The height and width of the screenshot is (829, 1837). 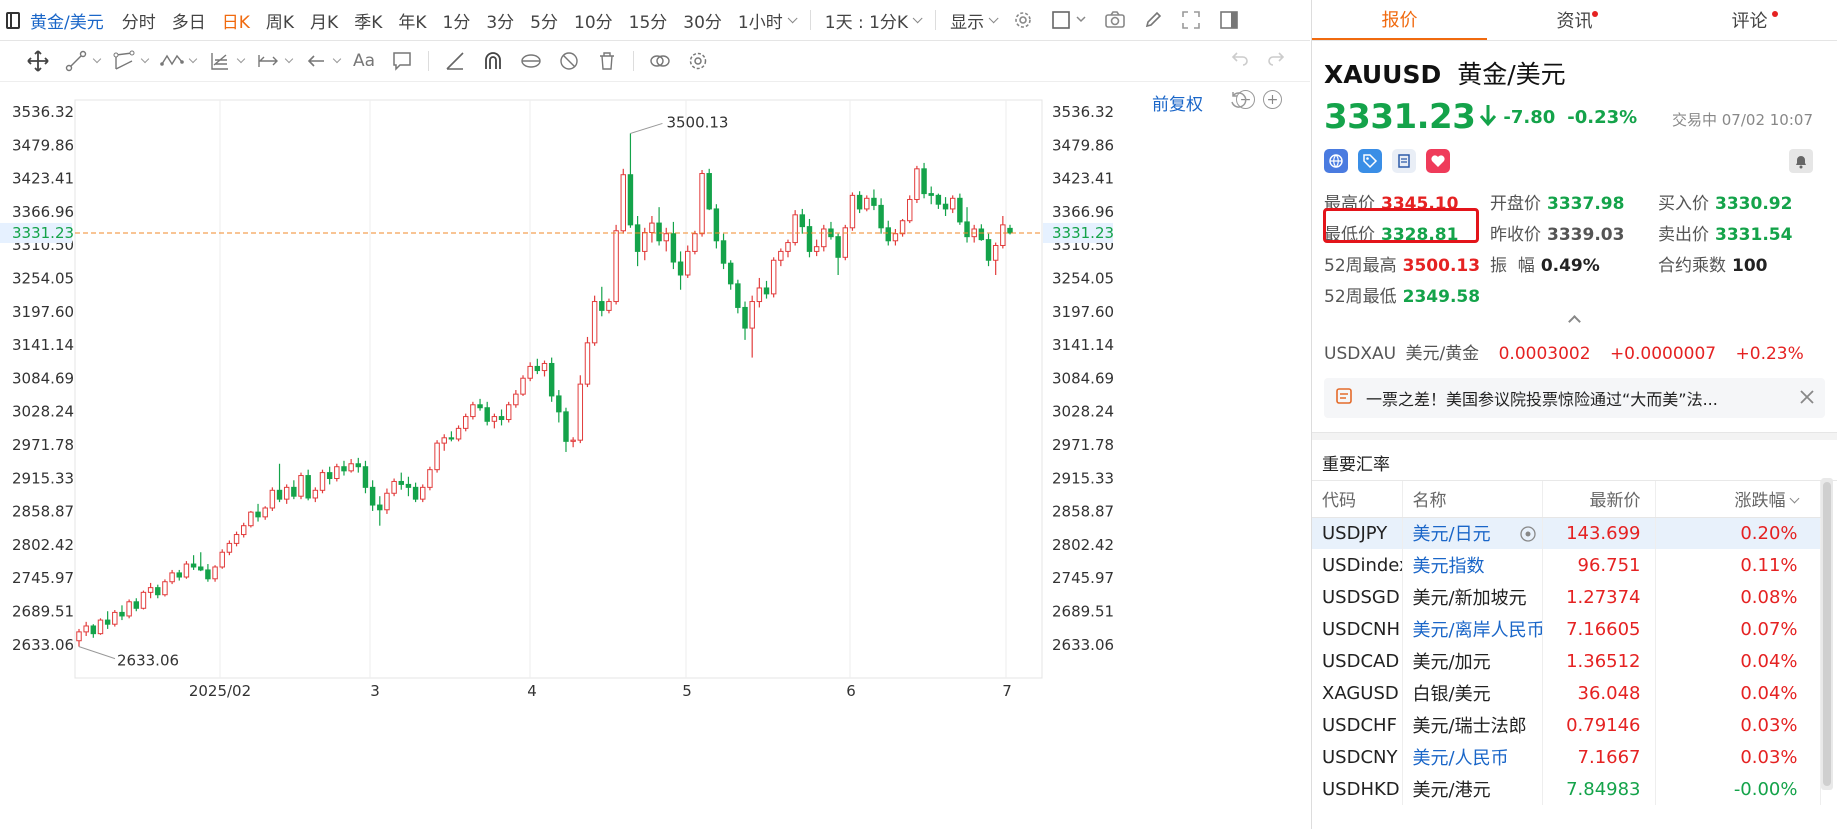 What do you see at coordinates (1566, 629) in the screenshot?
I see `table-row: USDCNH 美元/离岸人民币 7.16605 0.07%` at bounding box center [1566, 629].